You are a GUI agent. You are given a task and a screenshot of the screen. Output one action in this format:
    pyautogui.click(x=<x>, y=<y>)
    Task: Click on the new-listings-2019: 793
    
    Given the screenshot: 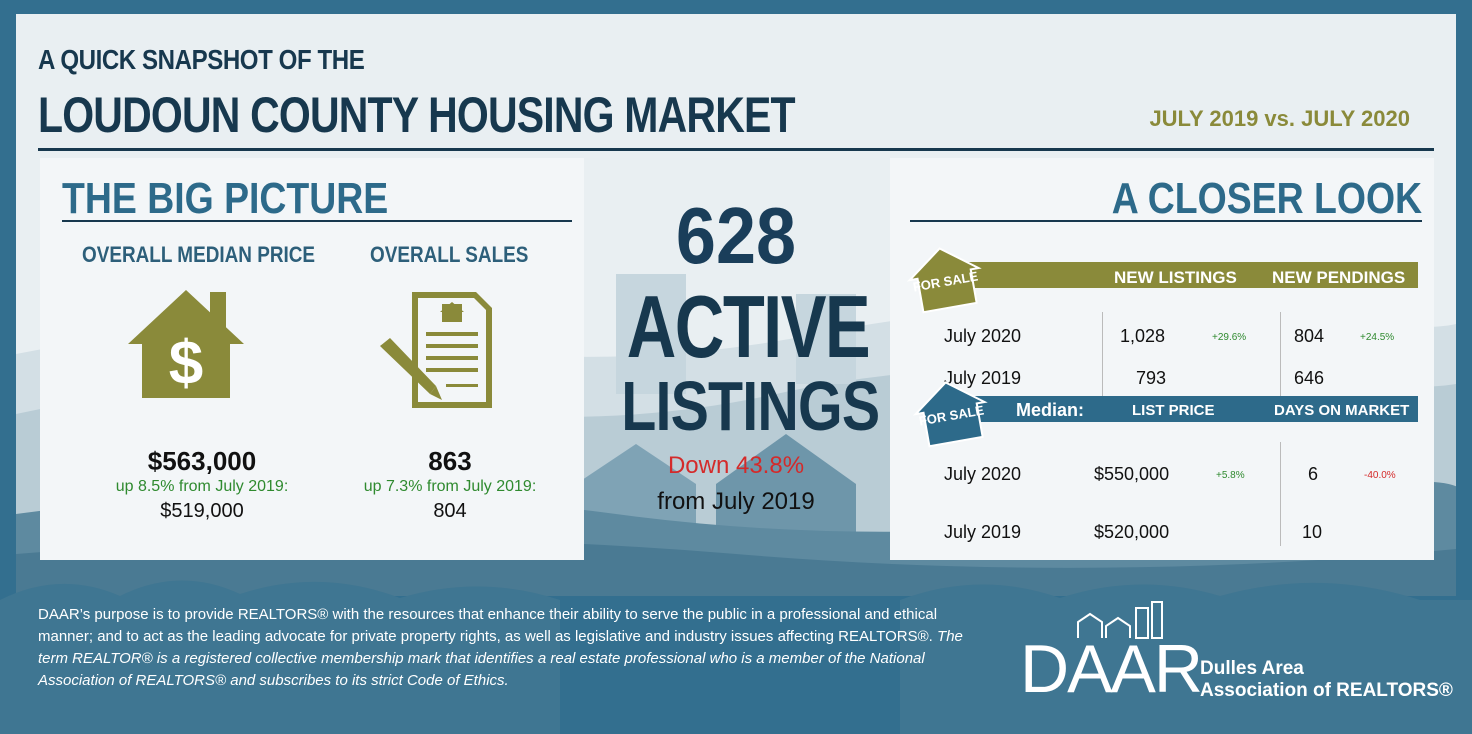 What is the action you would take?
    pyautogui.click(x=1151, y=378)
    